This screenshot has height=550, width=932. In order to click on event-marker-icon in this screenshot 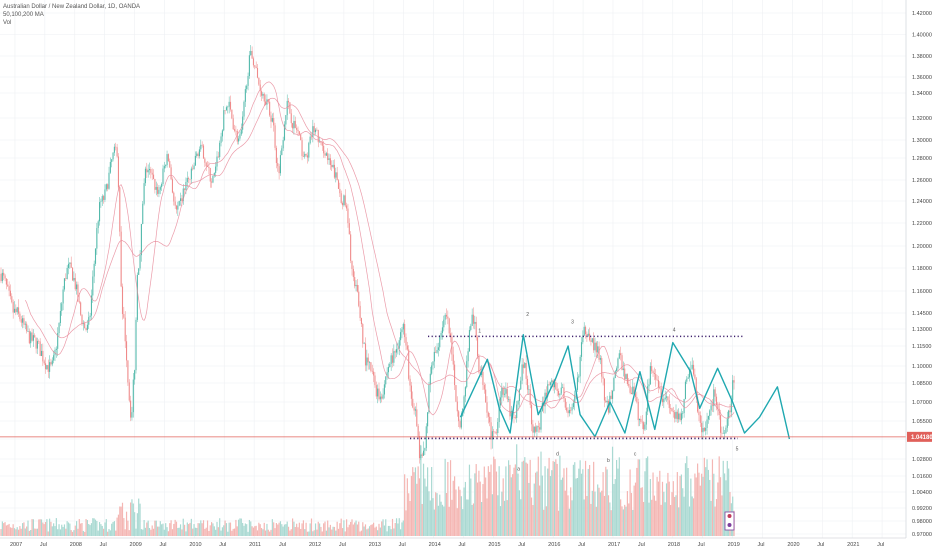, I will do `click(729, 521)`.